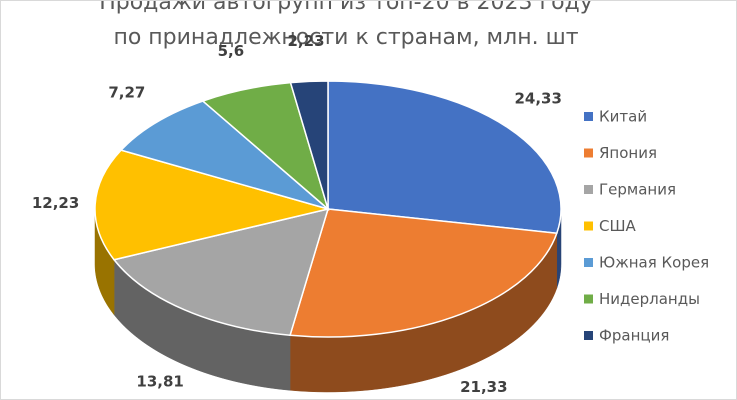 The width and height of the screenshot is (737, 400). What do you see at coordinates (637, 190) in the screenshot?
I see `legend-label: Германия` at bounding box center [637, 190].